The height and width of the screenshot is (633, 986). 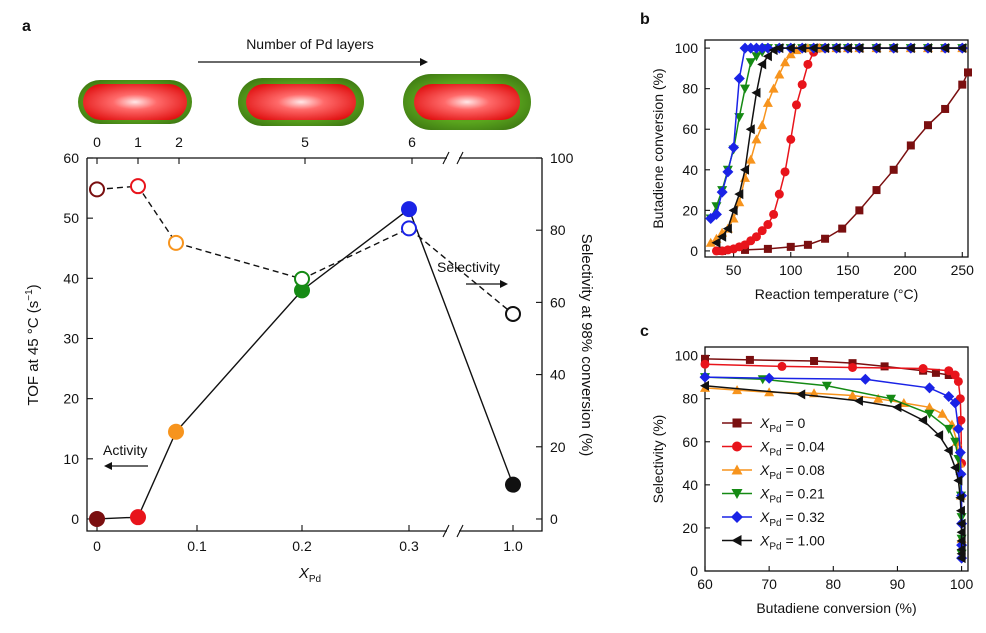 What do you see at coordinates (29, 295) in the screenshot?
I see `a-y-left-sup: −1` at bounding box center [29, 295].